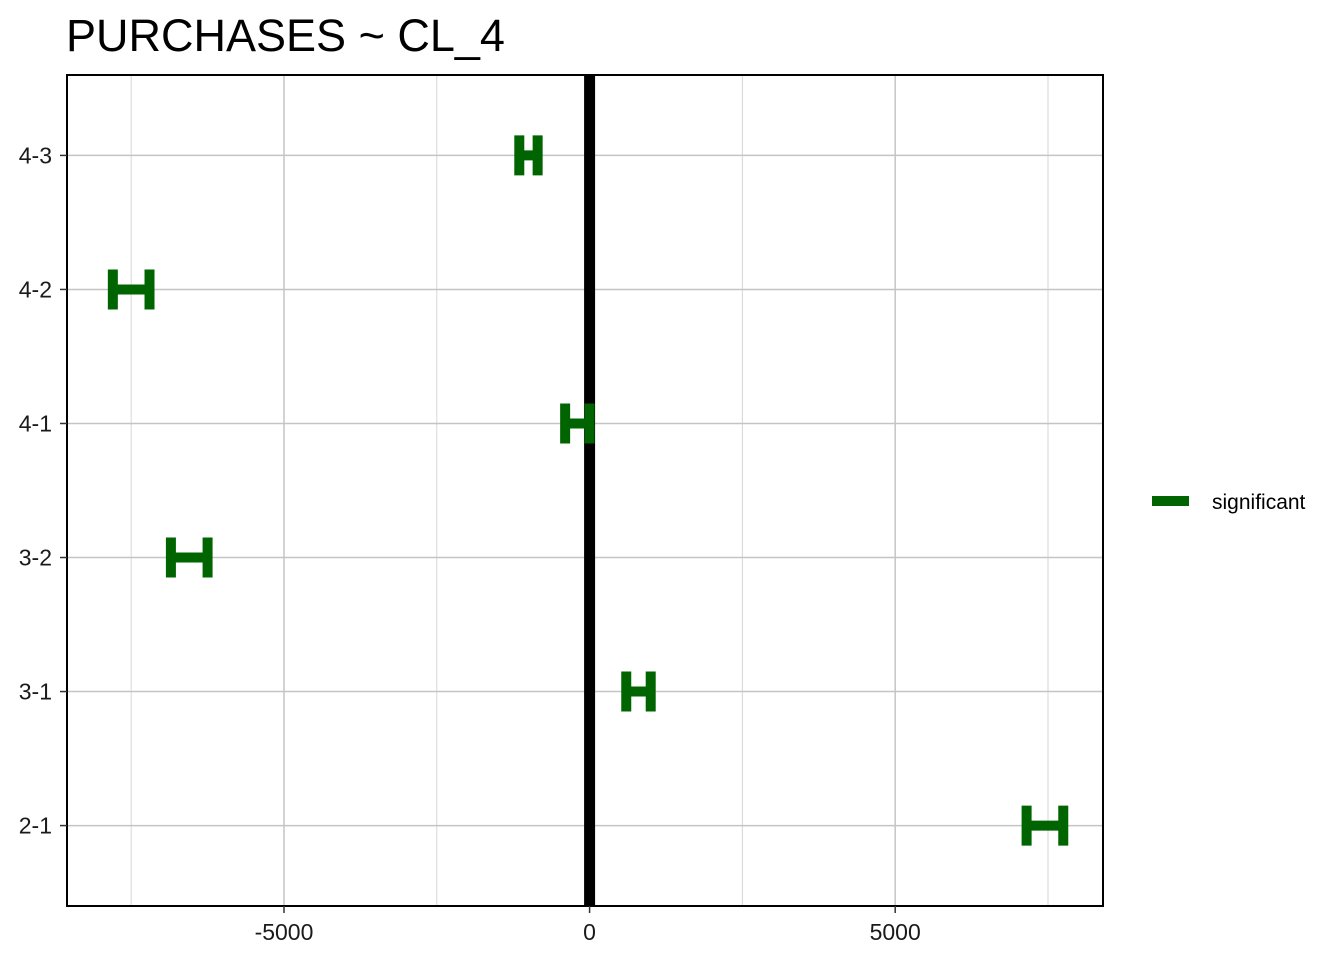 The image size is (1344, 960). I want to click on legend: significant, so click(1229, 502).